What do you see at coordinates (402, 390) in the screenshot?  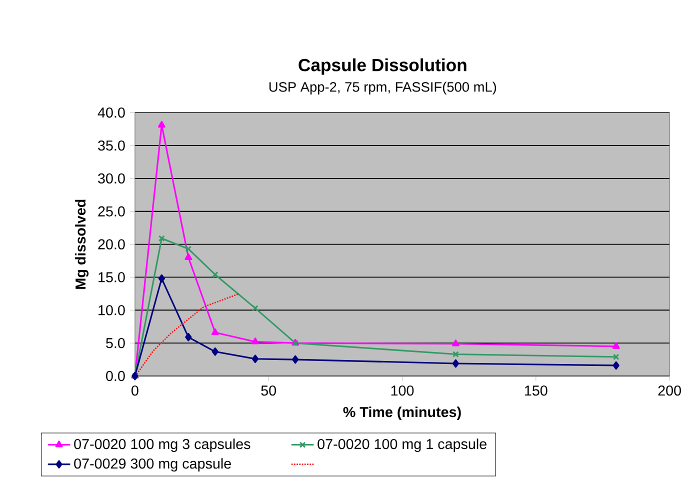 I see `x-tick-label: 100` at bounding box center [402, 390].